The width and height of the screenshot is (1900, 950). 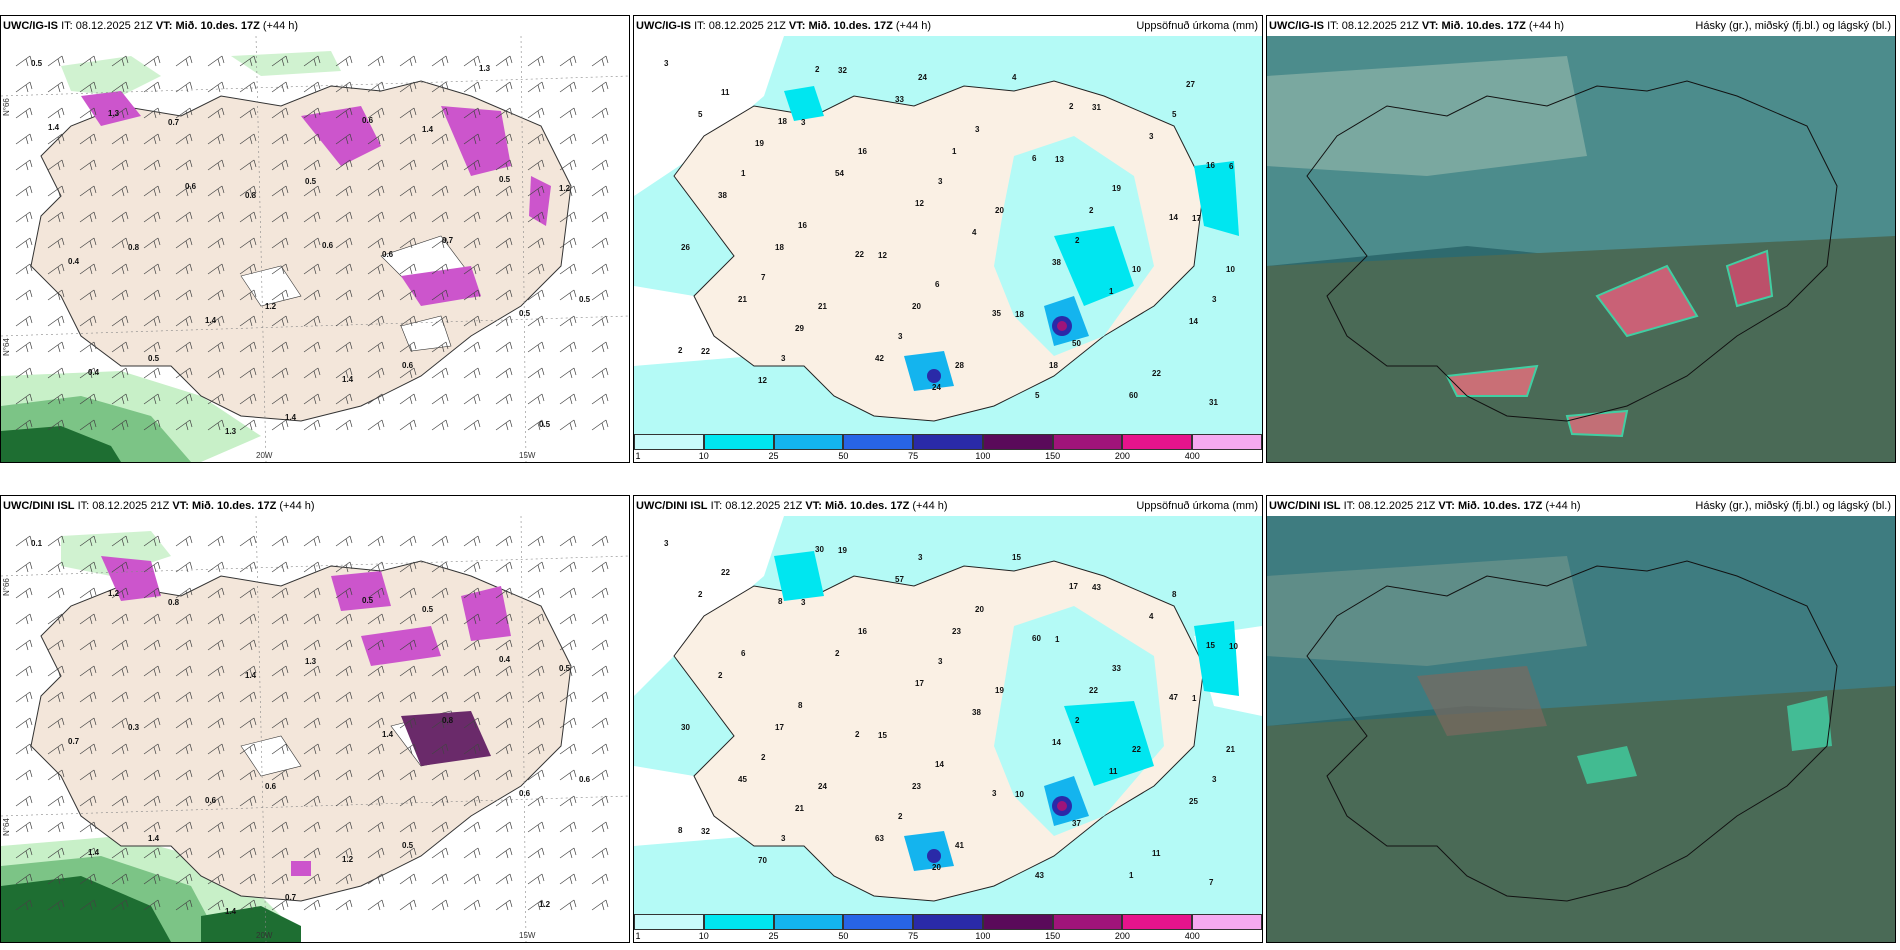 What do you see at coordinates (174, 122) in the screenshot?
I see `value-label: 0.7` at bounding box center [174, 122].